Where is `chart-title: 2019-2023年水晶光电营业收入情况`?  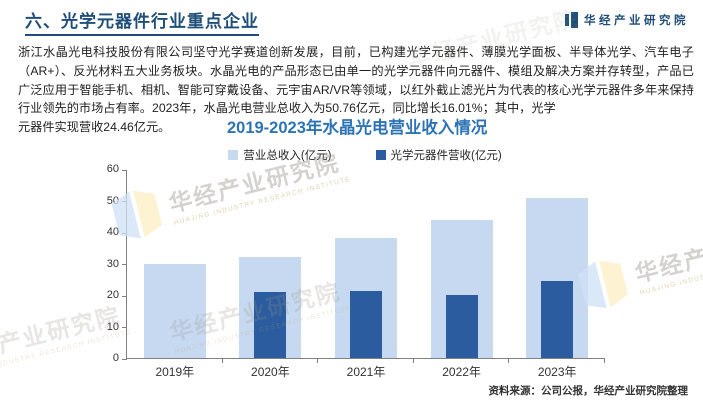
chart-title: 2019-2023年水晶光电营业收入情况 is located at coordinates (357, 128).